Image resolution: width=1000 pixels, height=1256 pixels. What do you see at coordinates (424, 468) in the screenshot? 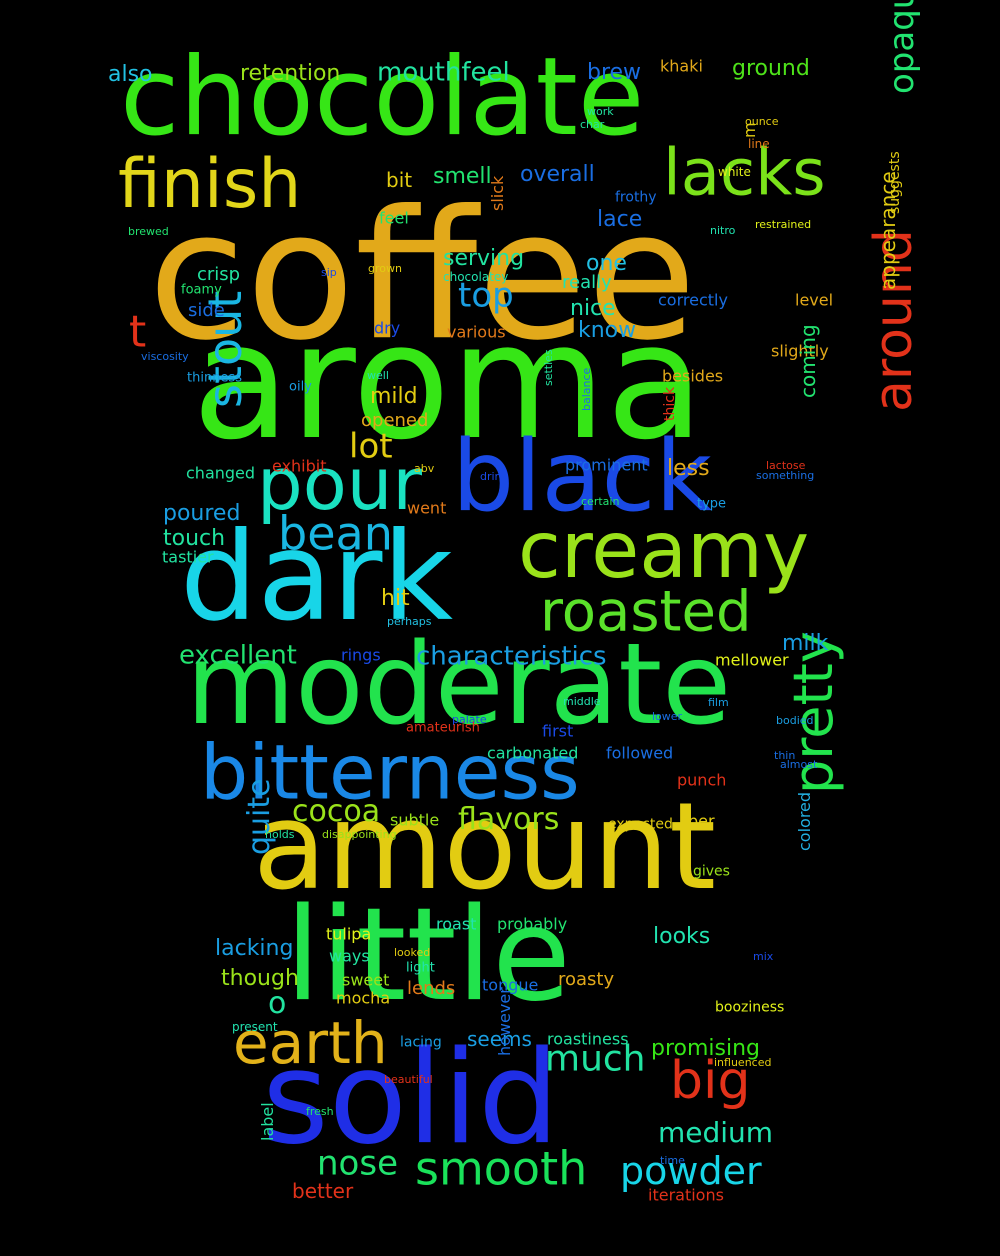
I see `word-abv: abv` at bounding box center [424, 468].